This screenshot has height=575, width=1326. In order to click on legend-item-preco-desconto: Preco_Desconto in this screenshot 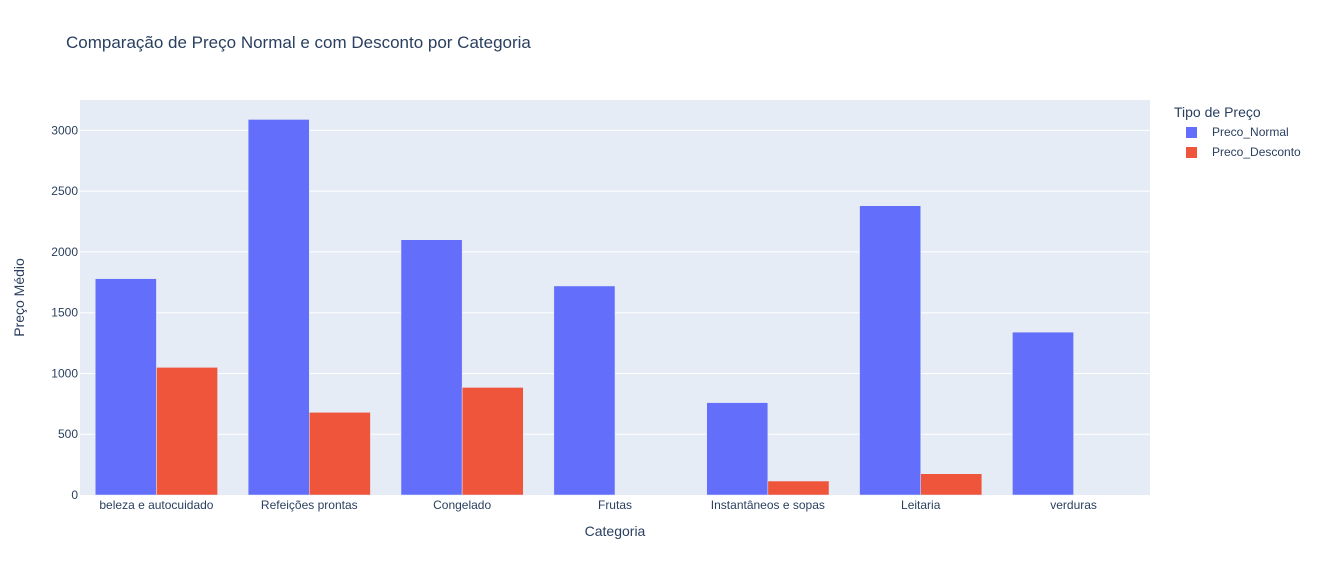, I will do `click(1243, 152)`.